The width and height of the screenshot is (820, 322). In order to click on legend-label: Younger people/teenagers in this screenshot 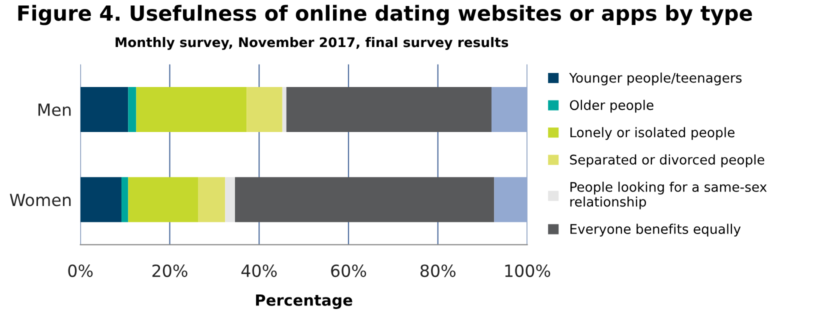, I will do `click(655, 79)`.